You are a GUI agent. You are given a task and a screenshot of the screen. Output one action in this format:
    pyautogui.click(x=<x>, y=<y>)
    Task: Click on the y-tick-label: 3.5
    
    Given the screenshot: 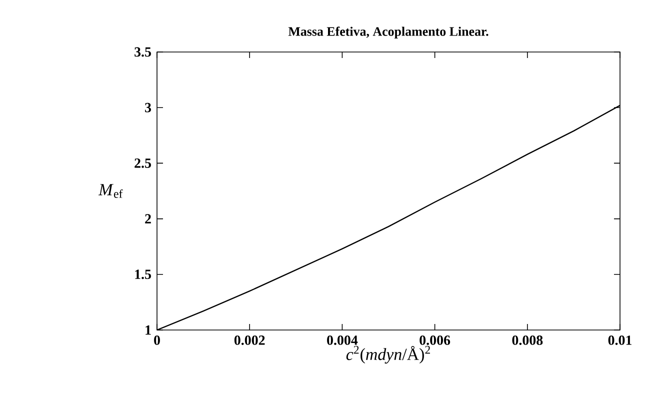 What is the action you would take?
    pyautogui.click(x=142, y=52)
    